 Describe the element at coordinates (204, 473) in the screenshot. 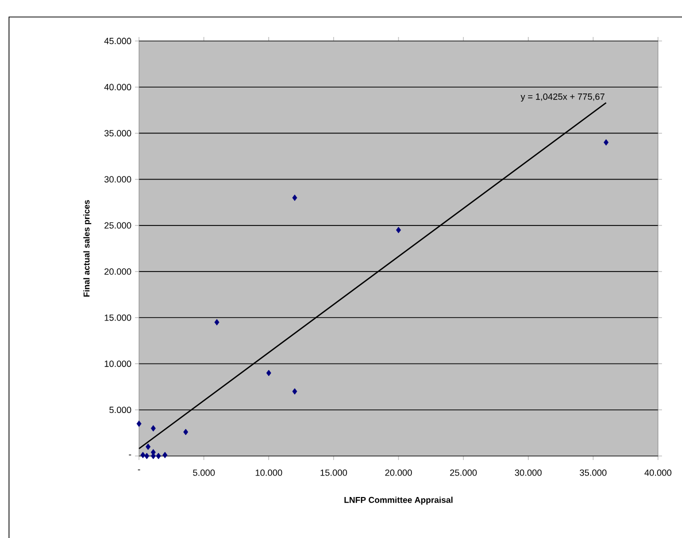

I see `x-tick-label: 5.000` at that location.